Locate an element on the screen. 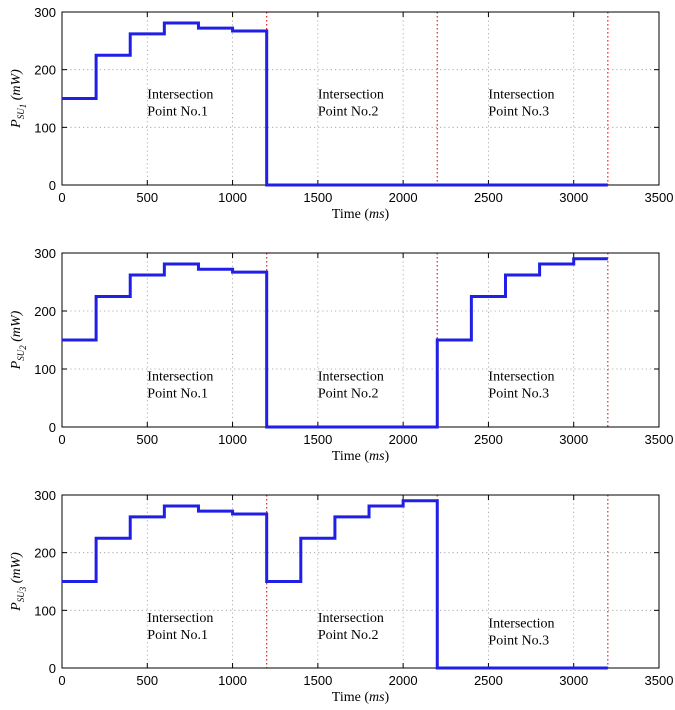  y-axis-label-subsub: 3 is located at coordinates (23, 589).